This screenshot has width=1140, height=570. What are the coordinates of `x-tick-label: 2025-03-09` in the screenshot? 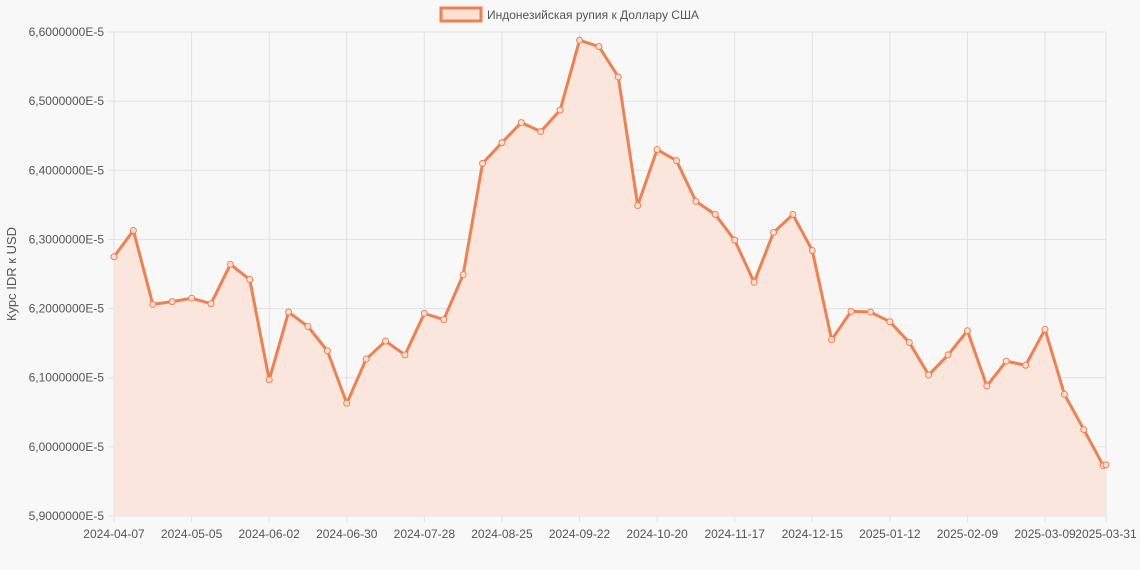 It's located at (1045, 534).